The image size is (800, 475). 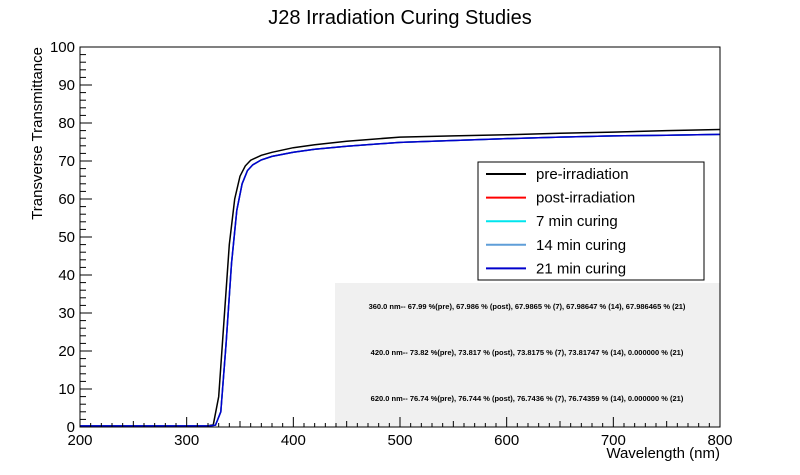 What do you see at coordinates (581, 245) in the screenshot?
I see `legend-label-3: 14 min curing` at bounding box center [581, 245].